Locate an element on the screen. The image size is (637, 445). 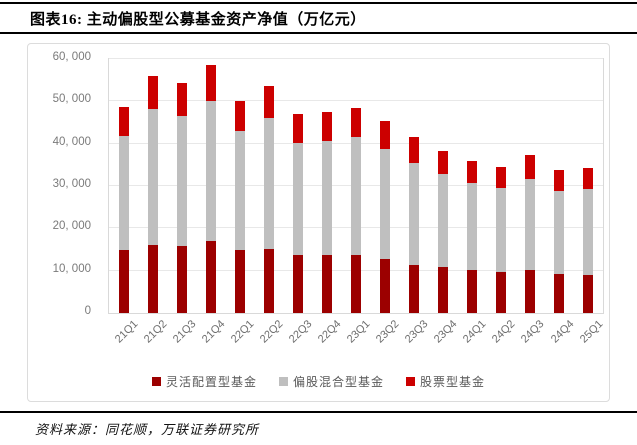
legend-item: 股票型基金 is located at coordinates (445, 381).